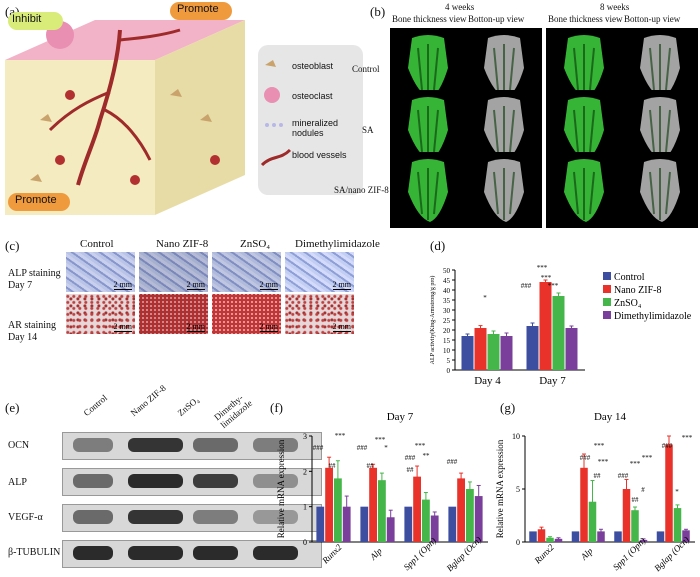 Image resolution: width=700 pixels, height=577 pixels. What do you see at coordinates (305, 471) in the screenshot?
I see `y-tick-label: 2` at bounding box center [305, 471].